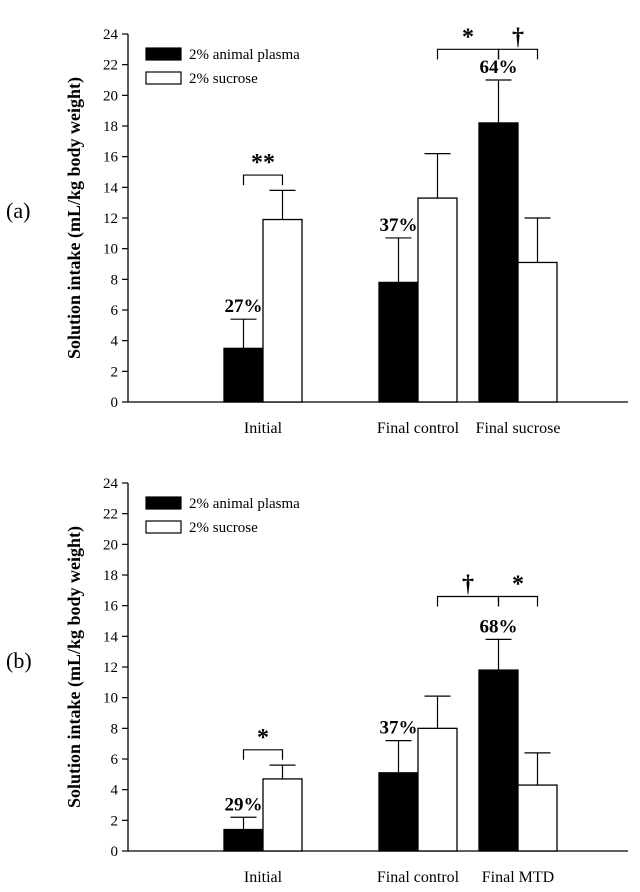  What do you see at coordinates (518, 877) in the screenshot?
I see `x-tick-label: Final MTD` at bounding box center [518, 877].